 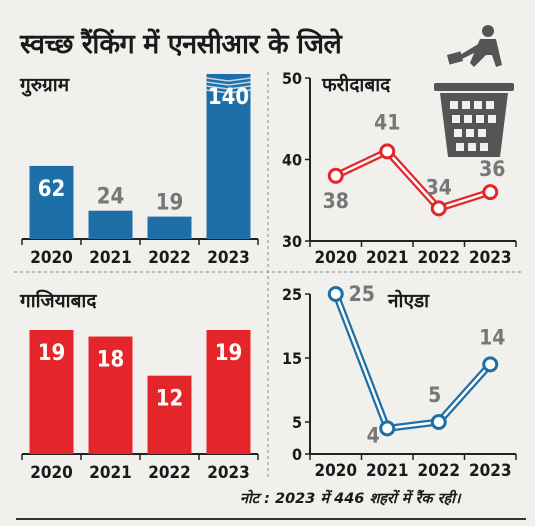 What do you see at coordinates (292, 160) in the screenshot?
I see `y-tick-label: 40` at bounding box center [292, 160].